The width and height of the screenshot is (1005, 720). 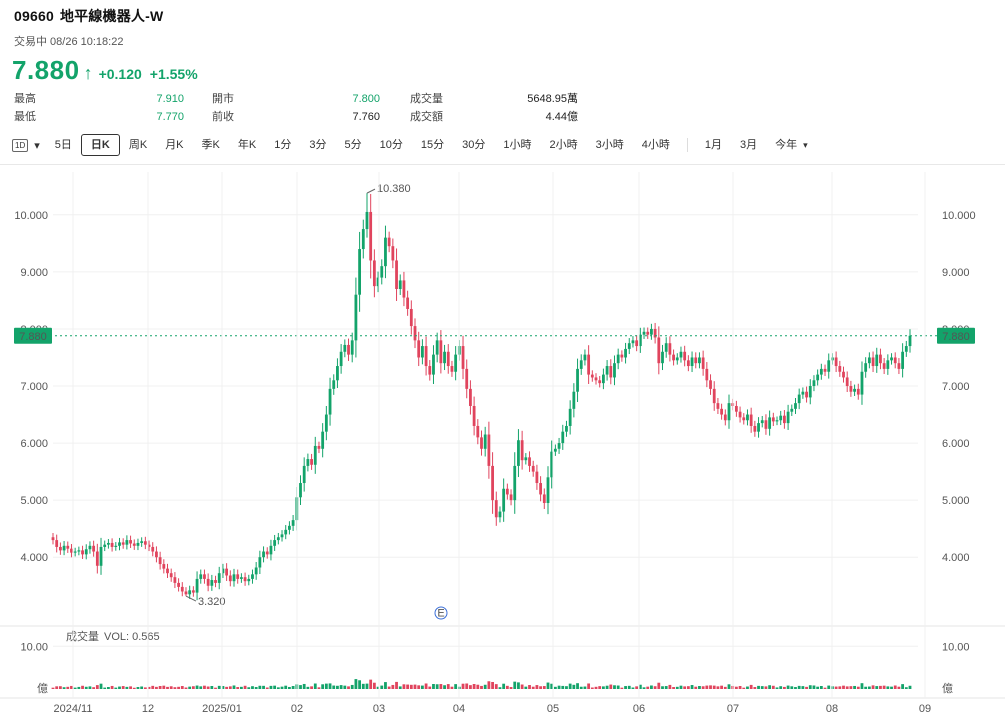 What do you see at coordinates (713, 145) in the screenshot?
I see `range-tab-0: 1月` at bounding box center [713, 145].